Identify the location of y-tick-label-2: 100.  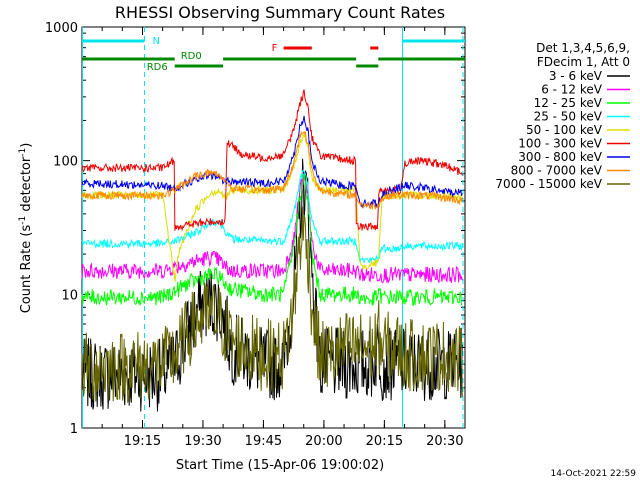
(65, 162).